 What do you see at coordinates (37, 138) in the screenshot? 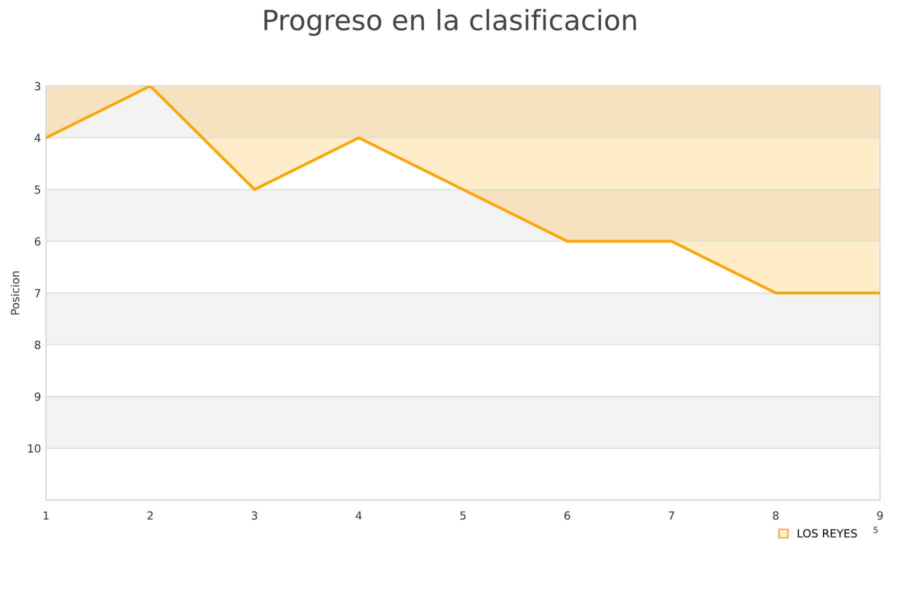
I see `y-tick-label: 4` at bounding box center [37, 138].